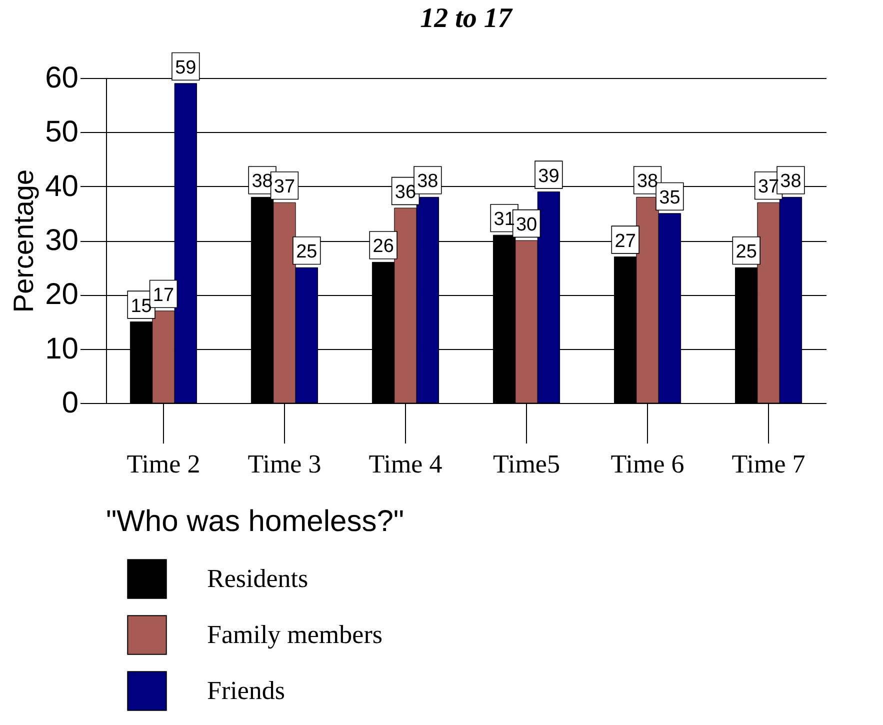  Describe the element at coordinates (246, 690) in the screenshot. I see `legend-label: Friends` at that location.